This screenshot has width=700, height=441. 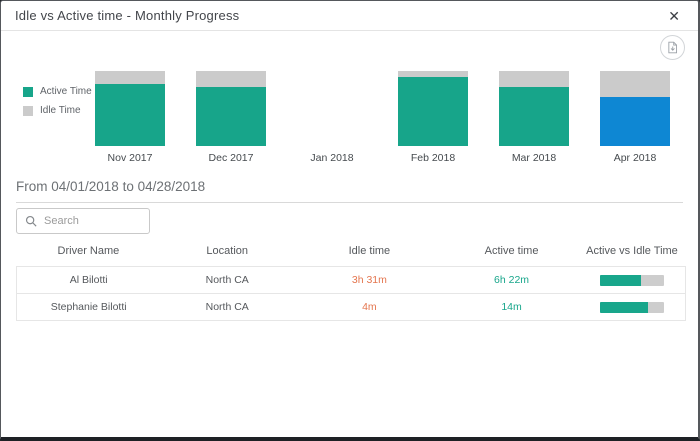 I want to click on legend-label: Idle Time, so click(x=60, y=110).